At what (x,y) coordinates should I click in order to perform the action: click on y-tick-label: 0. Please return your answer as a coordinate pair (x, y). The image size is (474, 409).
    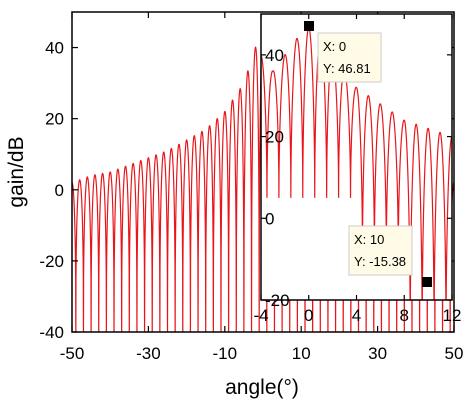
    Looking at the image, I should click on (59, 190).